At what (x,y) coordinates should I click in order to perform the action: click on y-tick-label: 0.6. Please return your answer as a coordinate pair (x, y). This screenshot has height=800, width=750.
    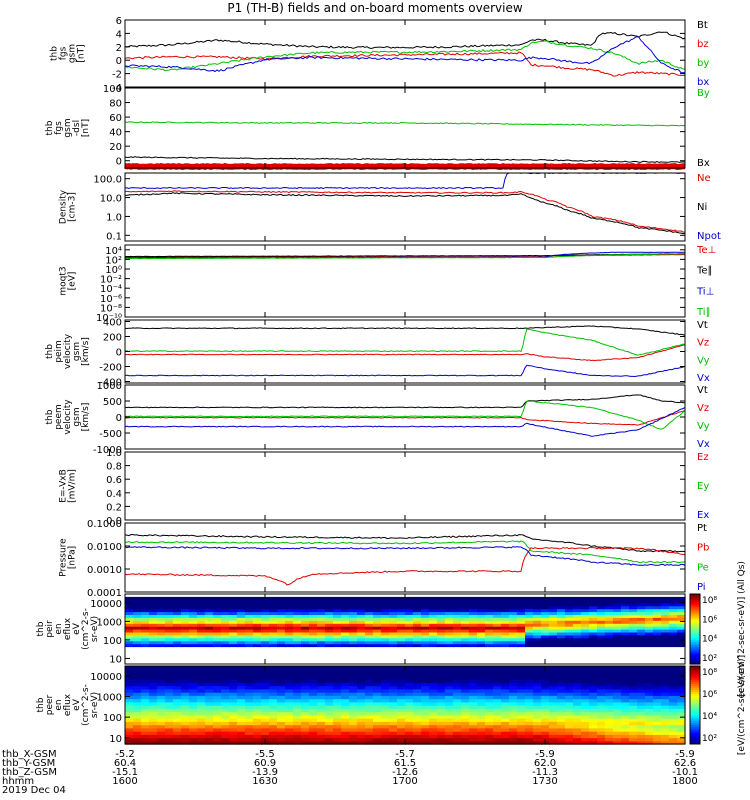
    Looking at the image, I should click on (114, 480).